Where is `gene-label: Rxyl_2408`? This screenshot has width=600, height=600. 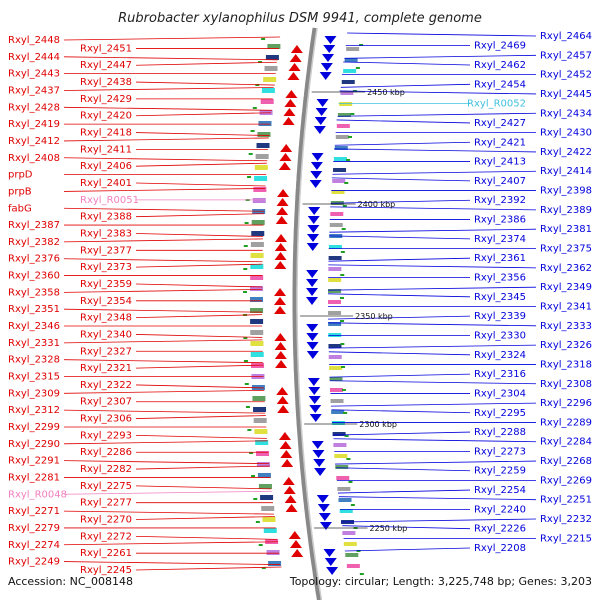
gene-label: Rxyl_2408 is located at coordinates (34, 158).